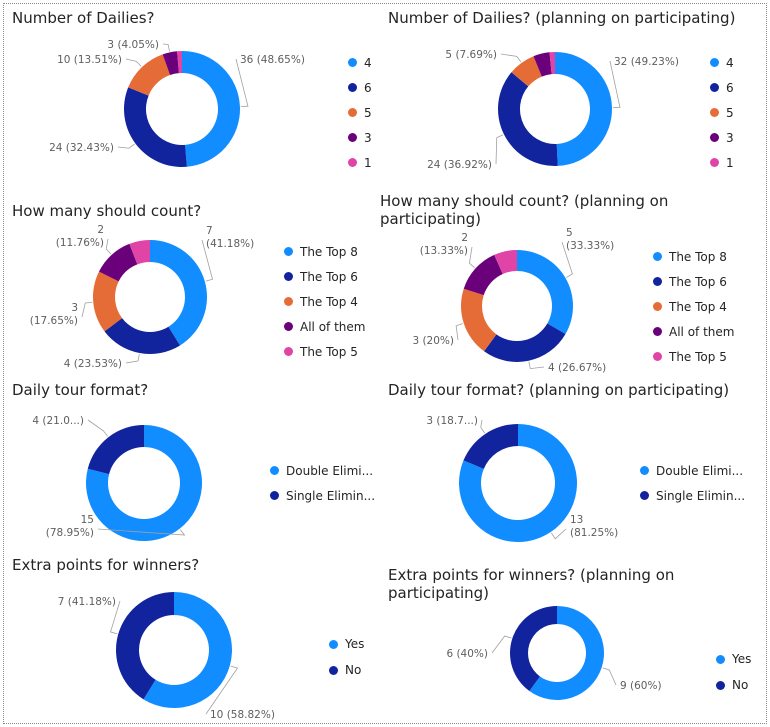 This screenshot has width=770, height=727. What do you see at coordinates (89, 60) in the screenshot?
I see `data-label: 10 (13.51%)` at bounding box center [89, 60].